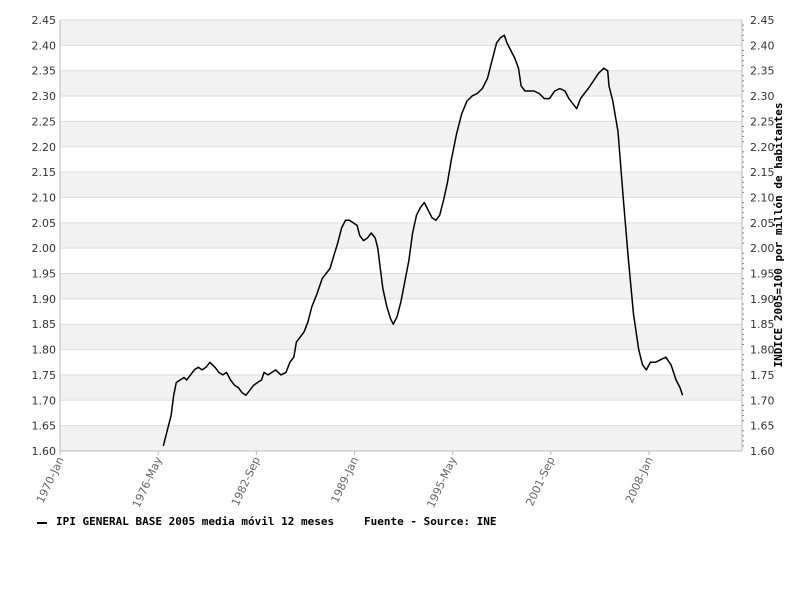 The width and height of the screenshot is (800, 605). What do you see at coordinates (50, 480) in the screenshot?
I see `x-tick-label: 1970-Jan` at bounding box center [50, 480].